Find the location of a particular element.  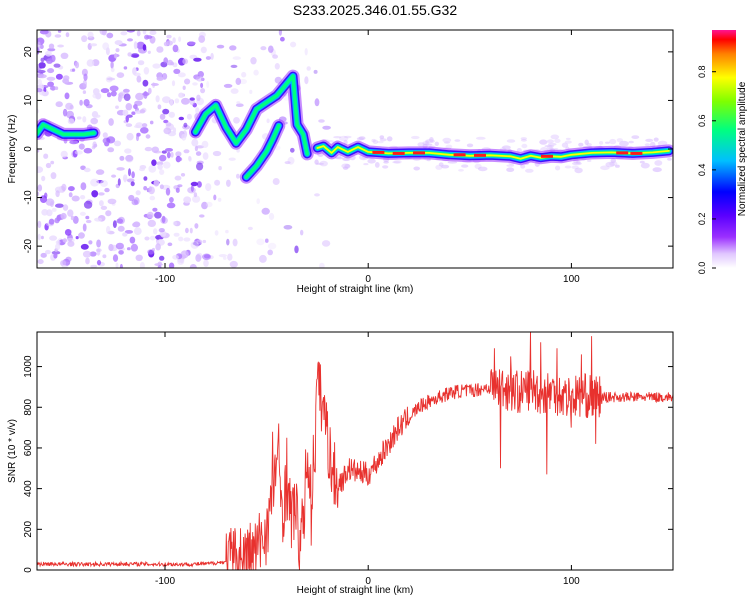

snr-xtick-label: 0 is located at coordinates (368, 581).